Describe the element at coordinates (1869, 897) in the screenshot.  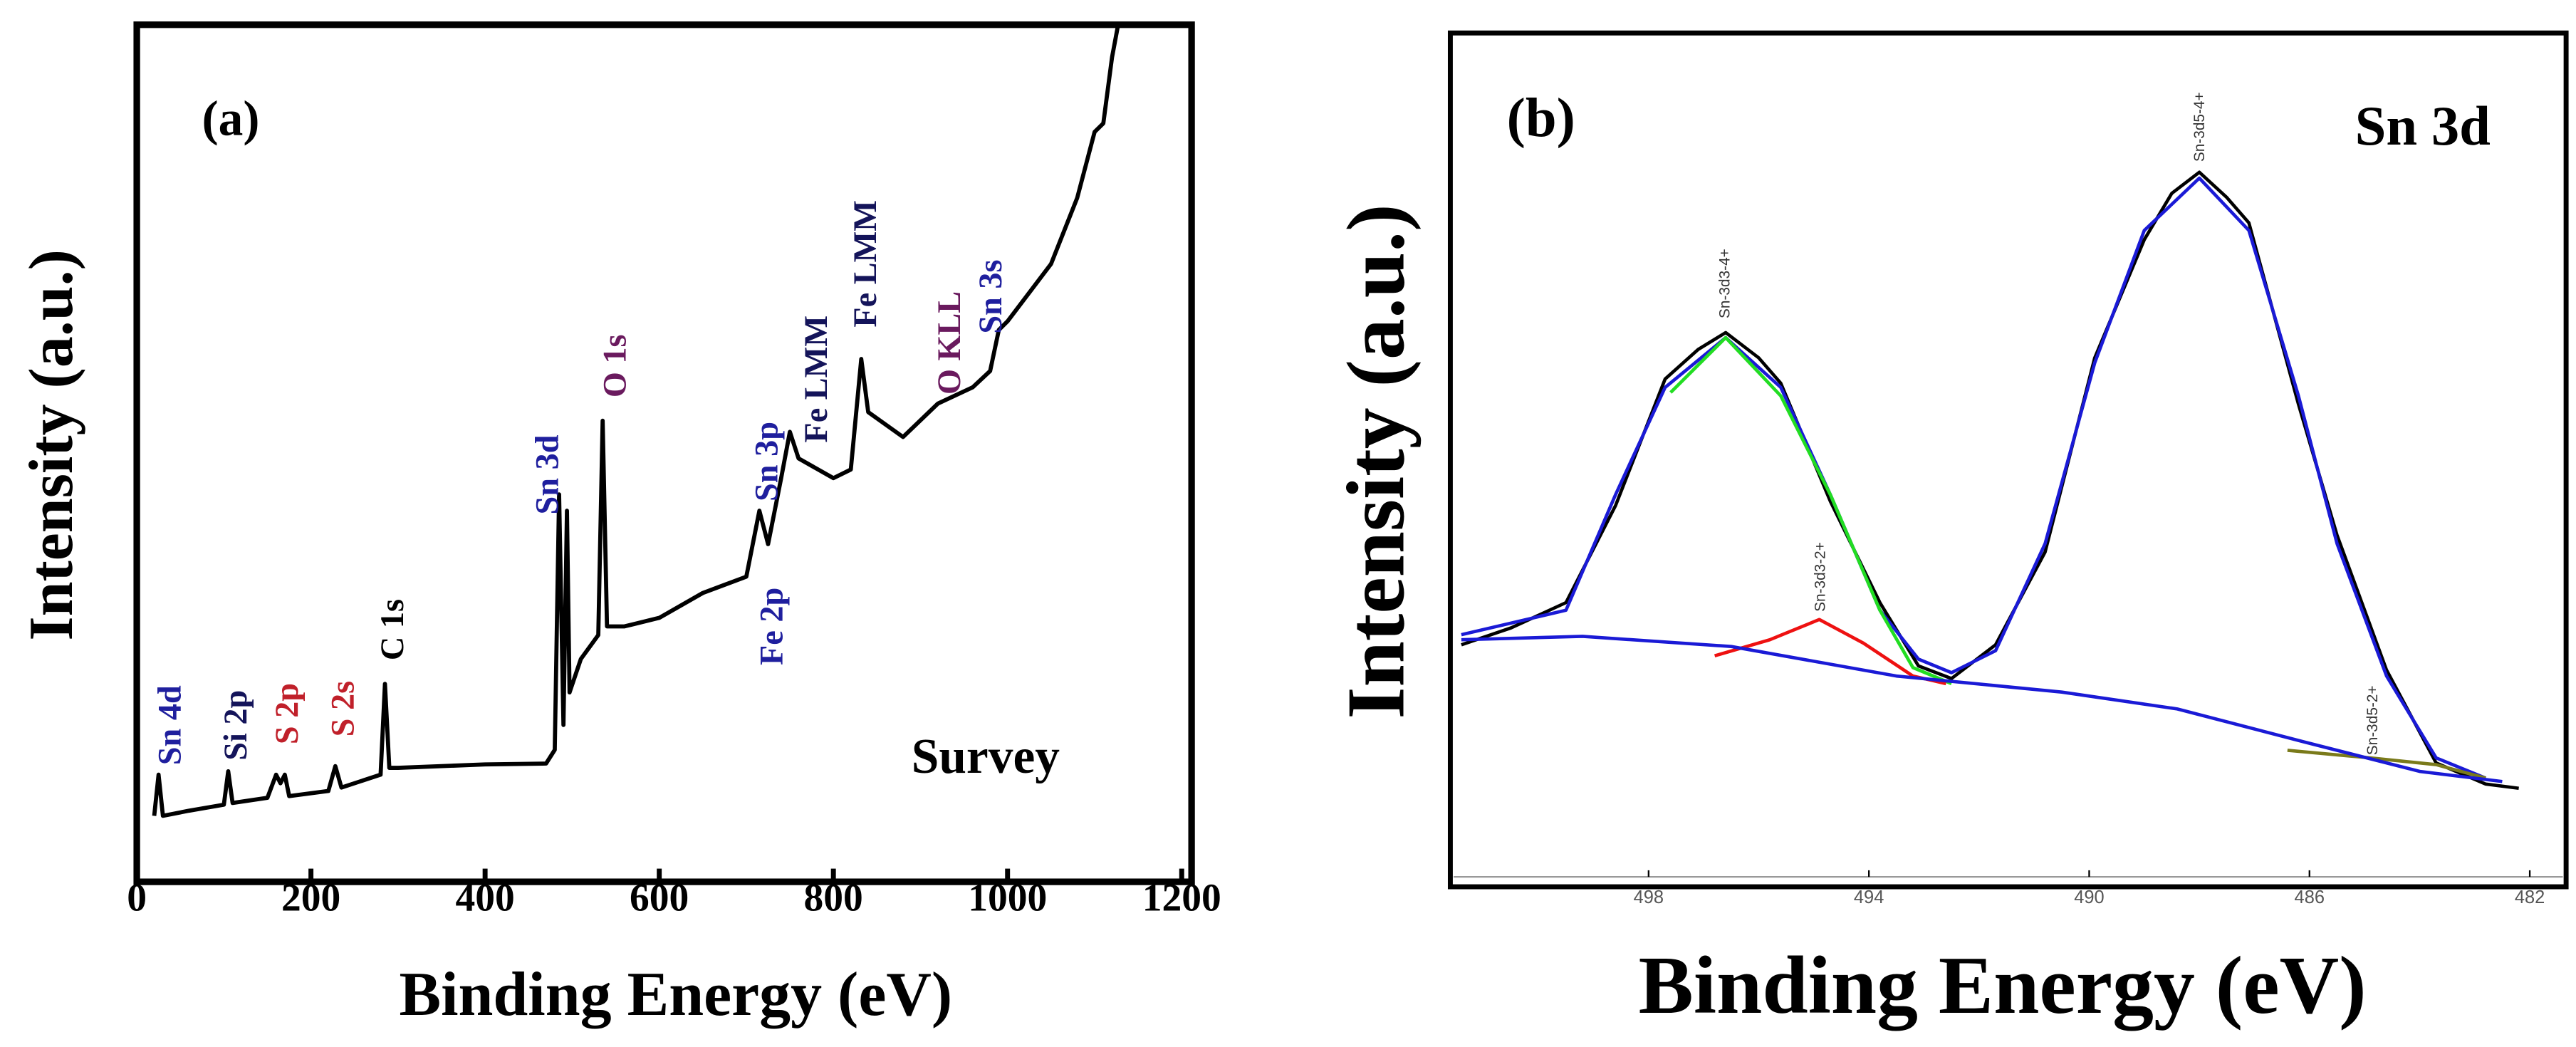
I see `x-tick-label: 494` at that location.